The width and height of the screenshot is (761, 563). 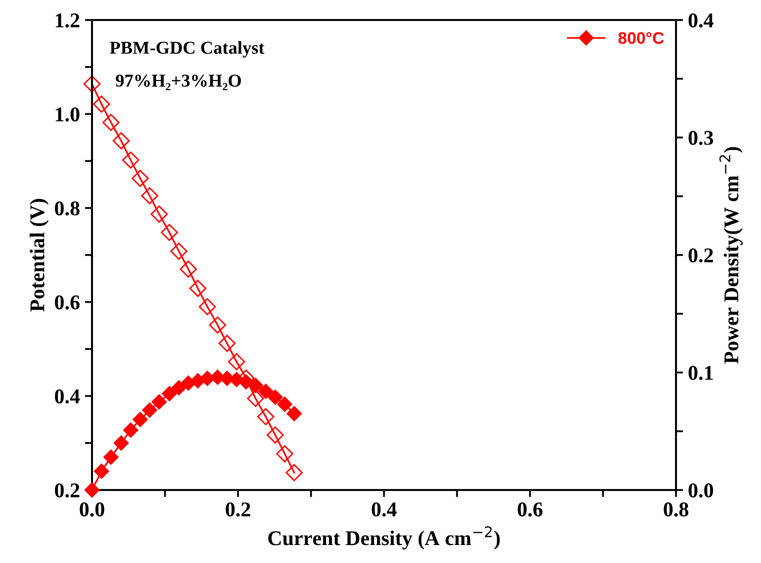 What do you see at coordinates (731, 255) in the screenshot?
I see `y2-axis-title: Power Density(W cm$^{−2}$)` at bounding box center [731, 255].